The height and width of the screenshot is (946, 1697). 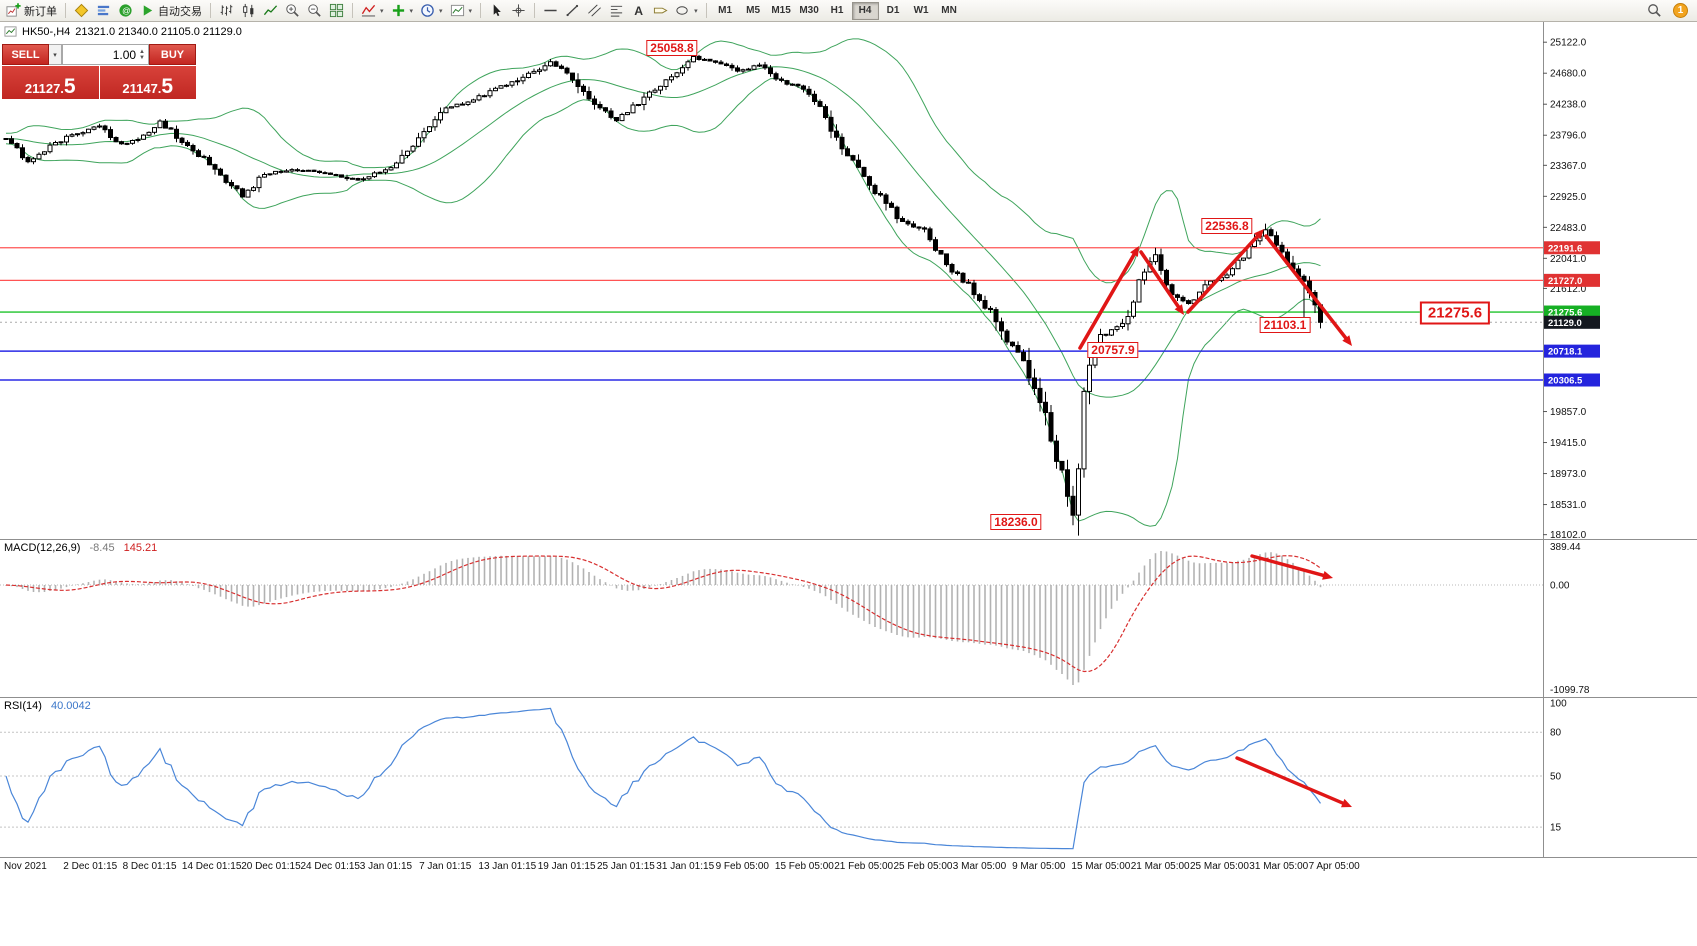 What do you see at coordinates (781, 11) in the screenshot?
I see `timeframe-m15: M15` at bounding box center [781, 11].